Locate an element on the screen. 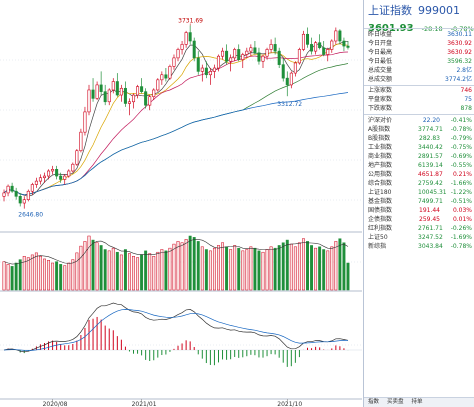 The width and height of the screenshot is (474, 407). x-tick-label: 2021/10 is located at coordinates (289, 404).